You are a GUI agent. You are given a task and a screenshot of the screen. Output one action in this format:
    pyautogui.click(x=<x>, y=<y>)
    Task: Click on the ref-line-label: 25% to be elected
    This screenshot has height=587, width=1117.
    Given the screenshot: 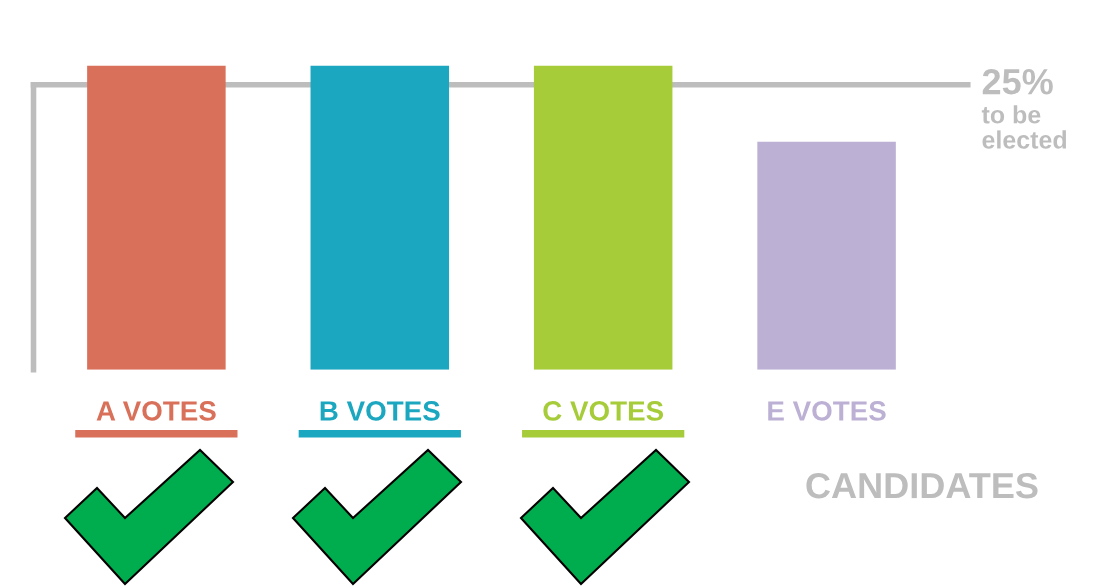 What is the action you would take?
    pyautogui.click(x=1024, y=108)
    